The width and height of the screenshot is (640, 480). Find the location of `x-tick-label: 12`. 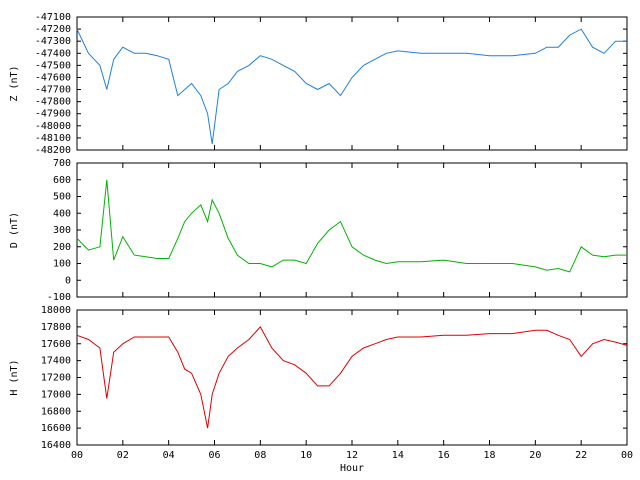

x-tick-label: 12 is located at coordinates (352, 455).